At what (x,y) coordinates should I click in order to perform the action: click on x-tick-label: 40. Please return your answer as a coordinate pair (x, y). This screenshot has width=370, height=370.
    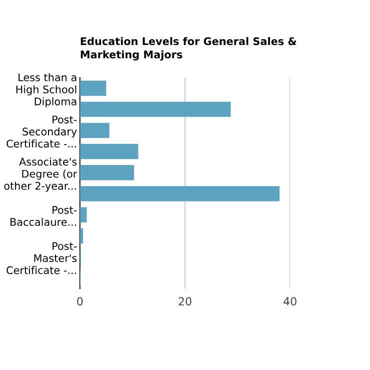
    Looking at the image, I should click on (290, 301).